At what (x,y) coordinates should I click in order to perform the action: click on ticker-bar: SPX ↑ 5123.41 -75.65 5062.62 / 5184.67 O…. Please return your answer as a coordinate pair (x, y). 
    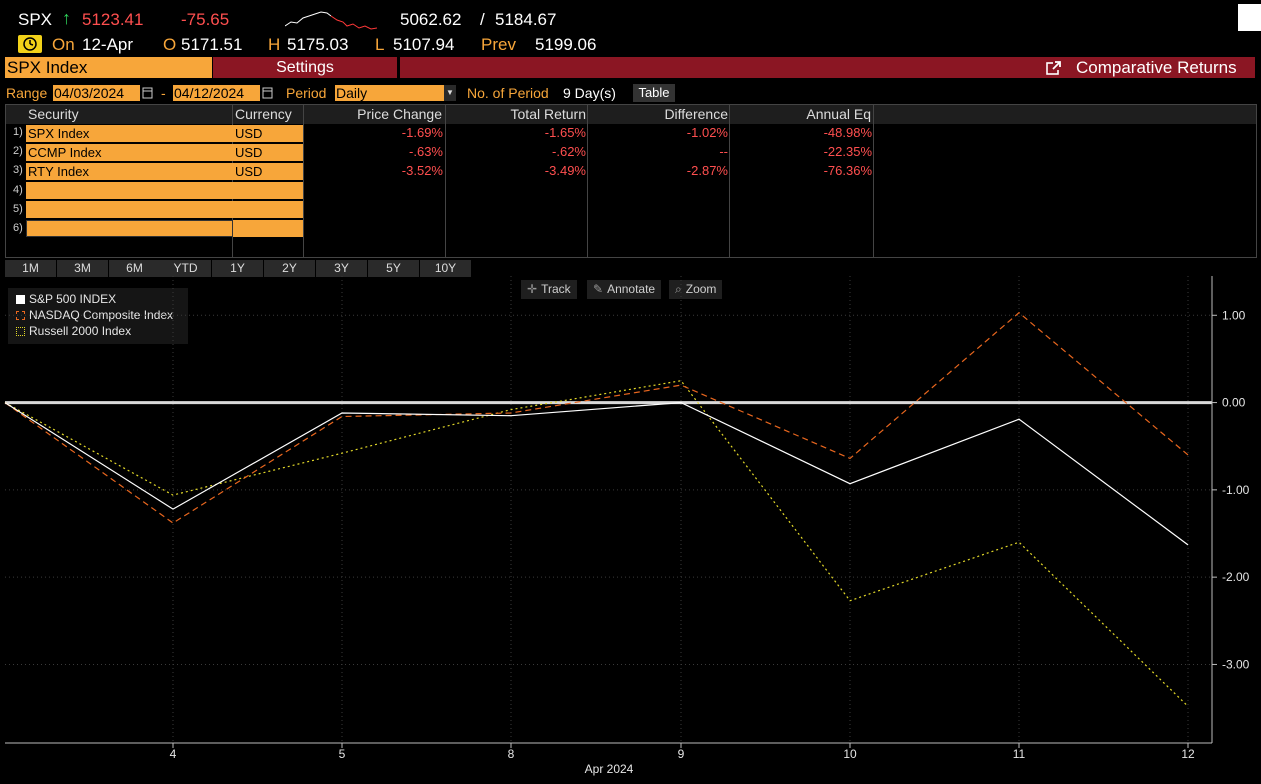
    Looking at the image, I should click on (630, 28).